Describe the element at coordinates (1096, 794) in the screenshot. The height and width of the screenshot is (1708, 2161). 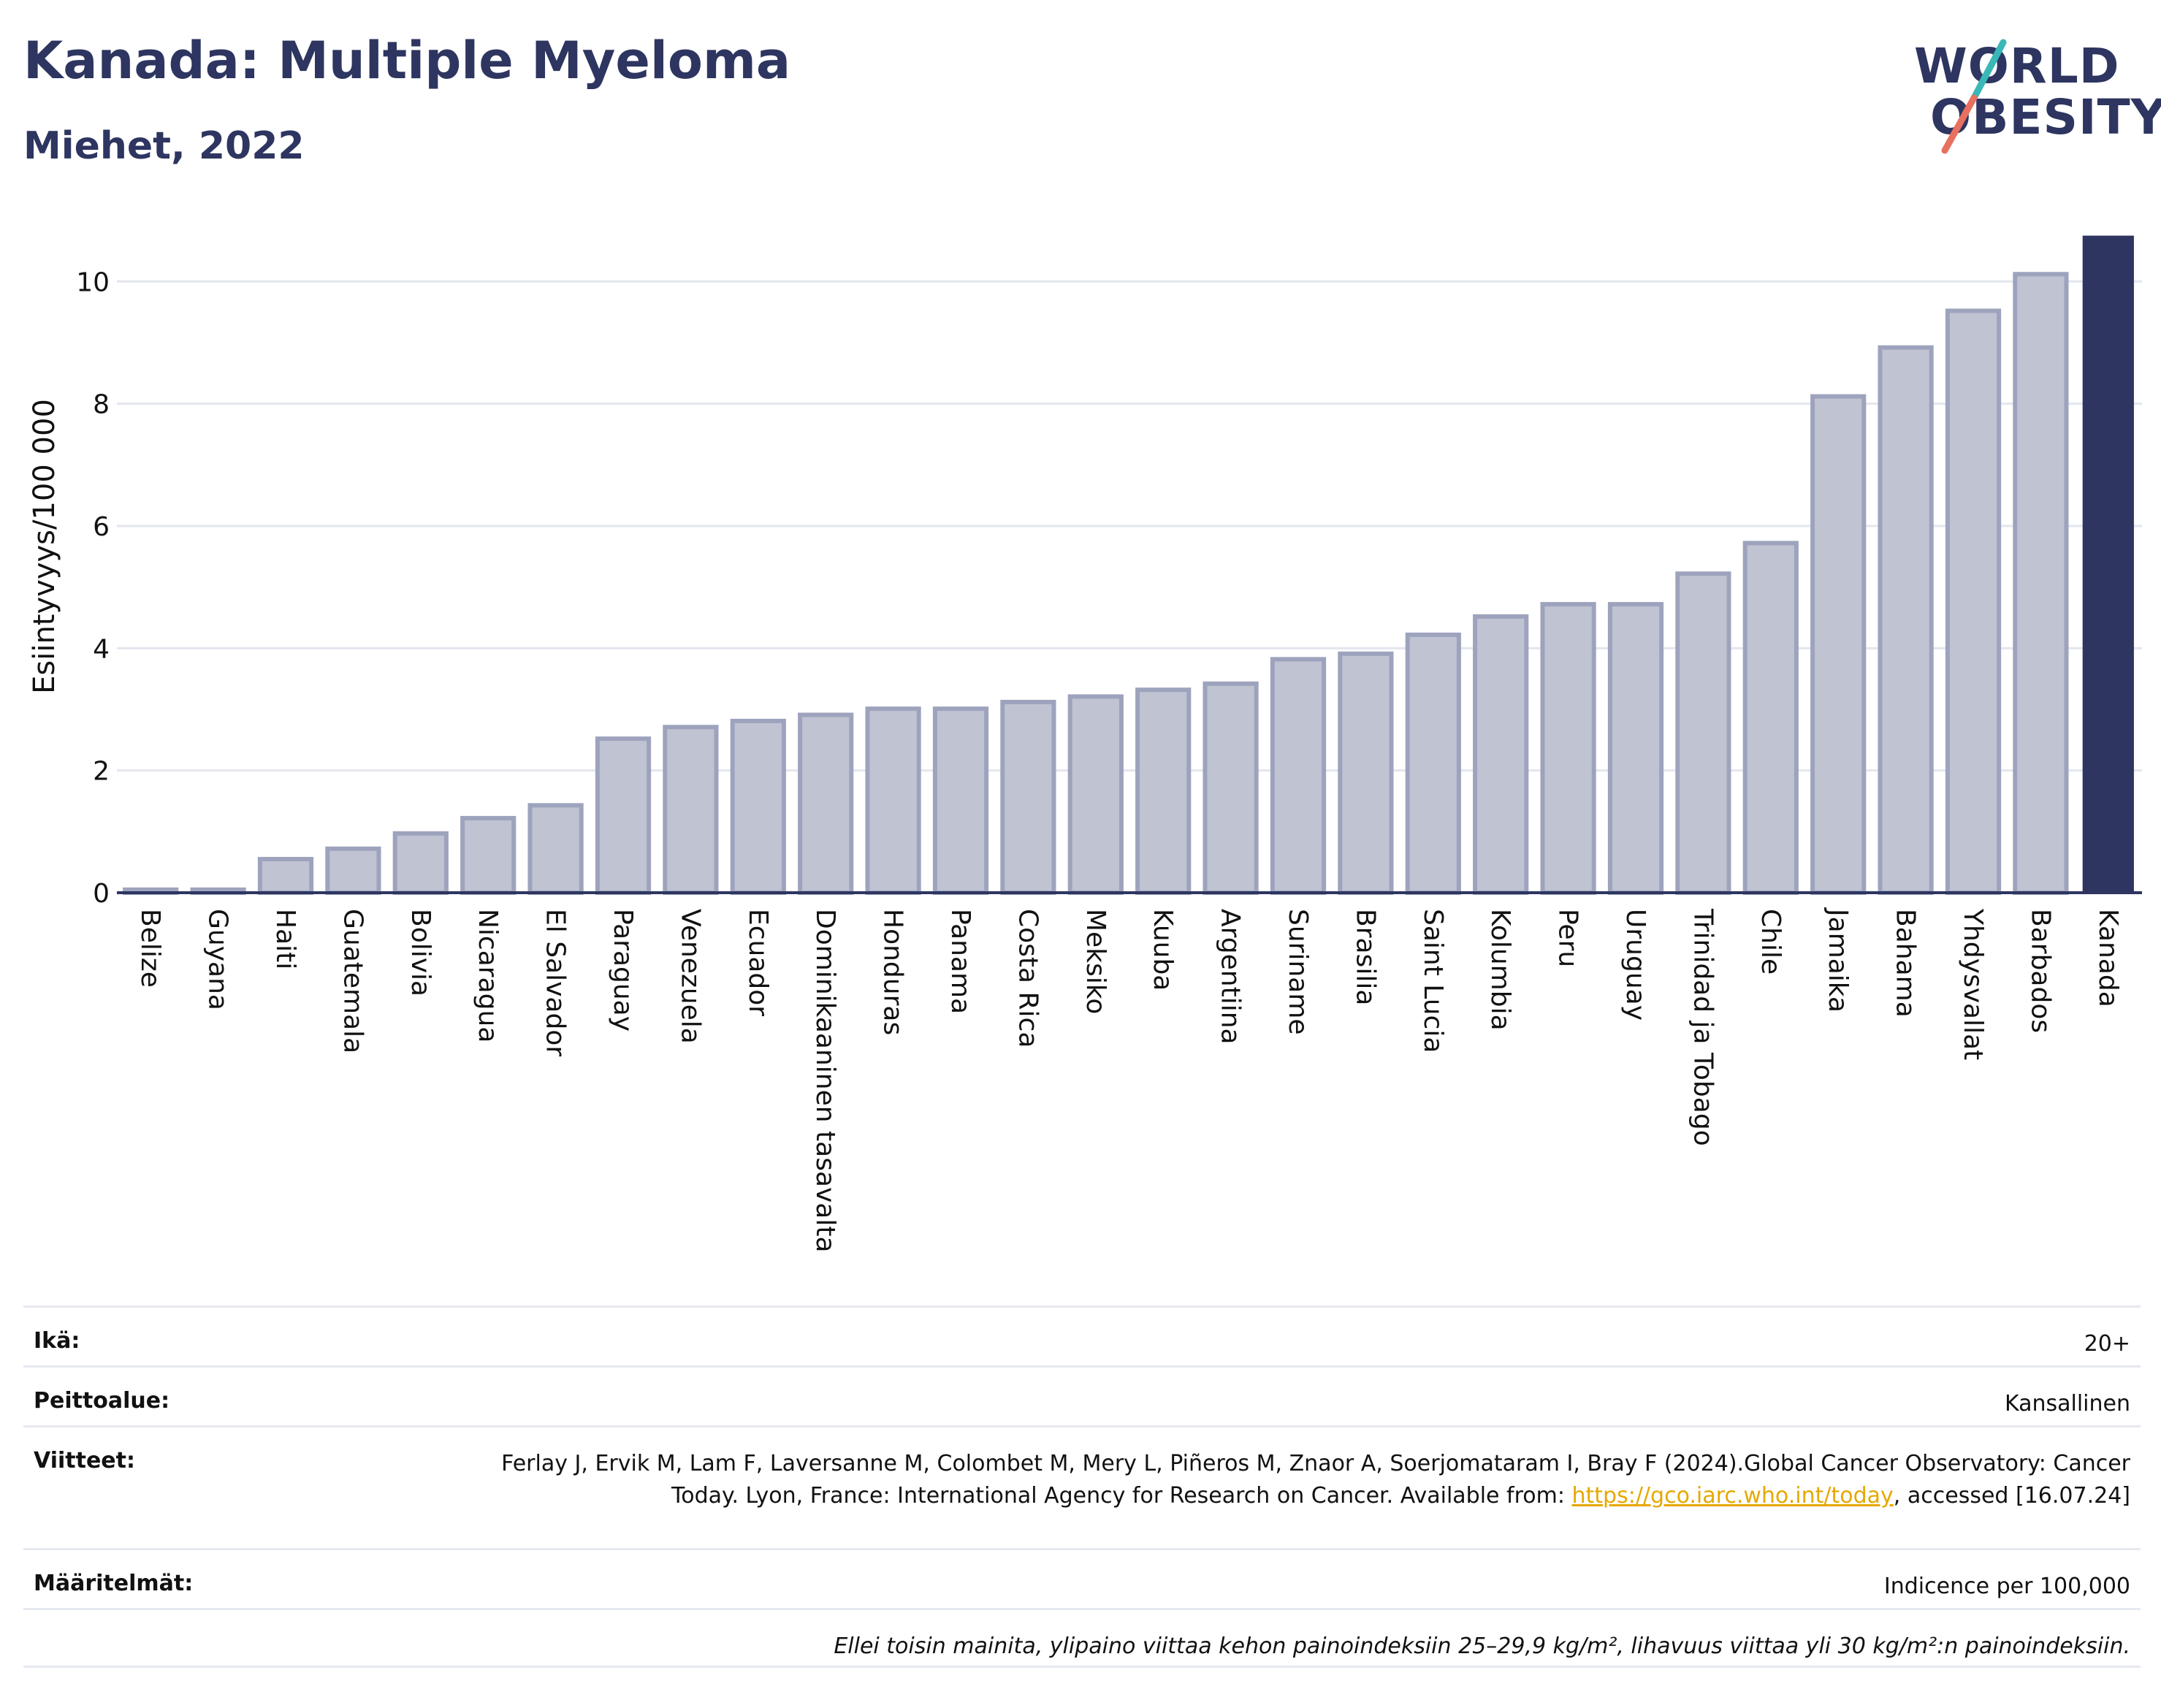
I see `bar-meksiko` at that location.